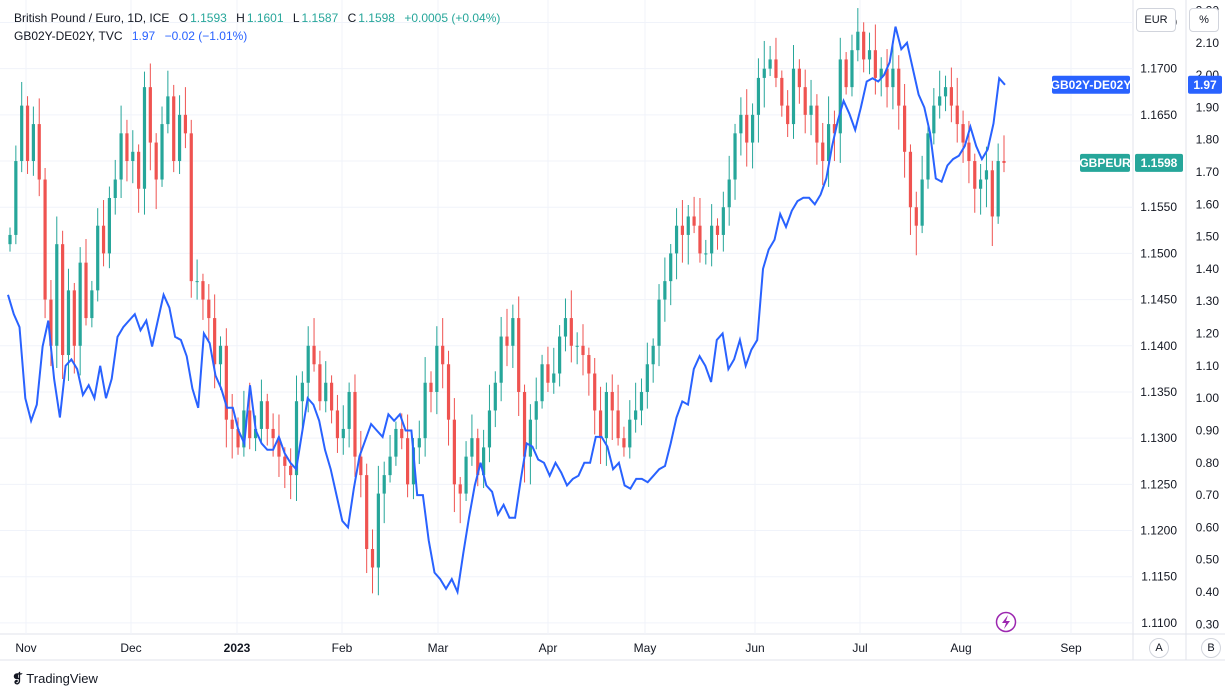 The height and width of the screenshot is (691, 1225). Describe the element at coordinates (1205, 84) in the screenshot. I see `series-last-gb02y-flag` at that location.